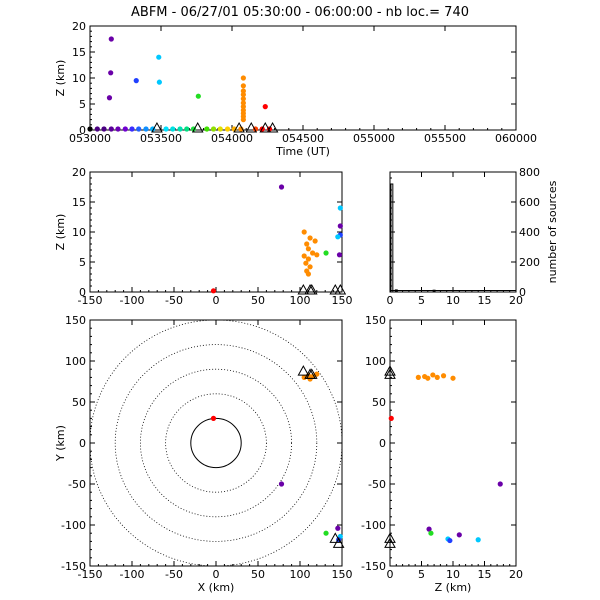 This screenshot has width=600, height=600. What do you see at coordinates (375, 361) in the screenshot?
I see `y-tick-label: 100` at bounding box center [375, 361].